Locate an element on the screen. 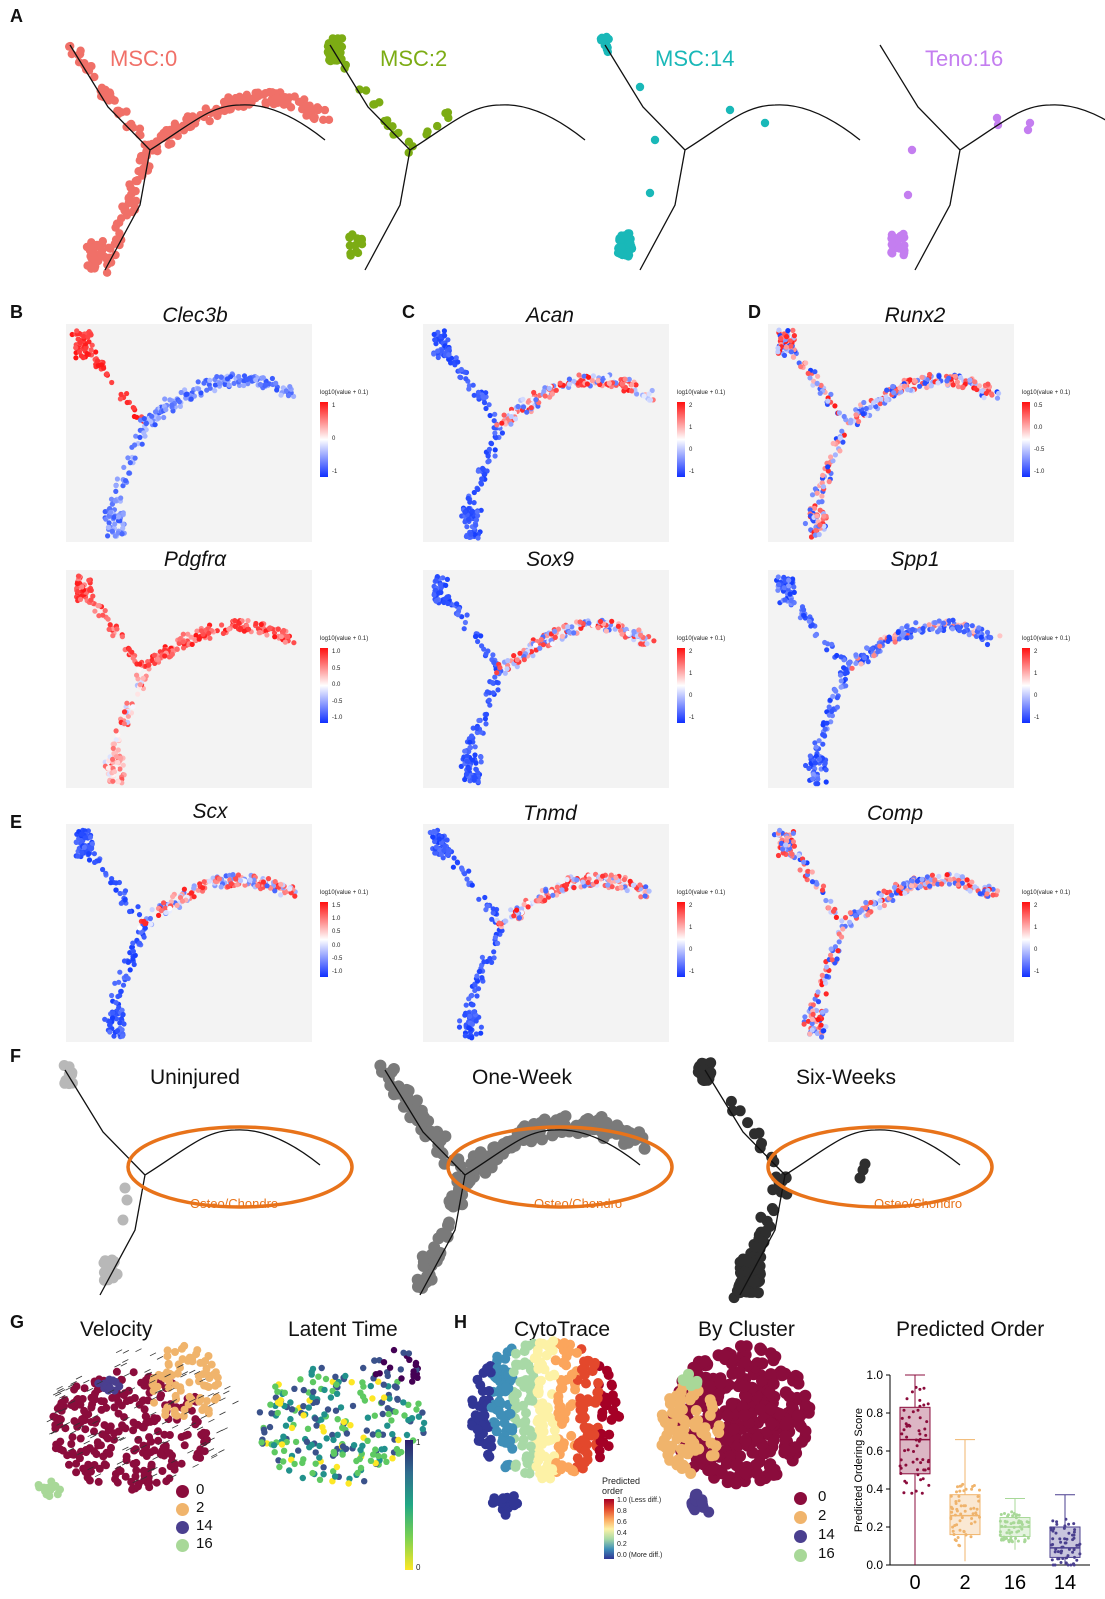  colorbar-label-spp1: log10(value + 0.1) is located at coordinates (1046, 639).